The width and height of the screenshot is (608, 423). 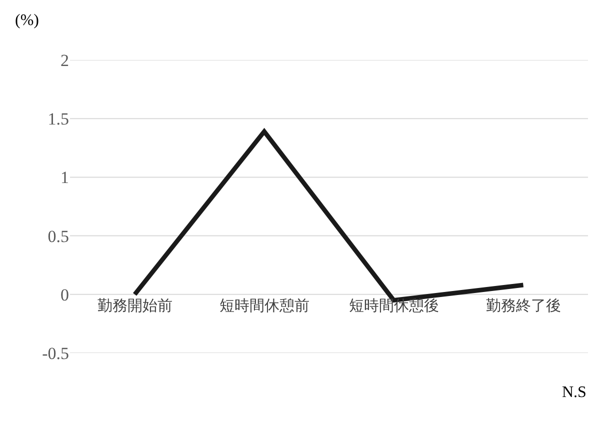 What do you see at coordinates (55, 353) in the screenshot?
I see `y-tick-label: -0.5` at bounding box center [55, 353].